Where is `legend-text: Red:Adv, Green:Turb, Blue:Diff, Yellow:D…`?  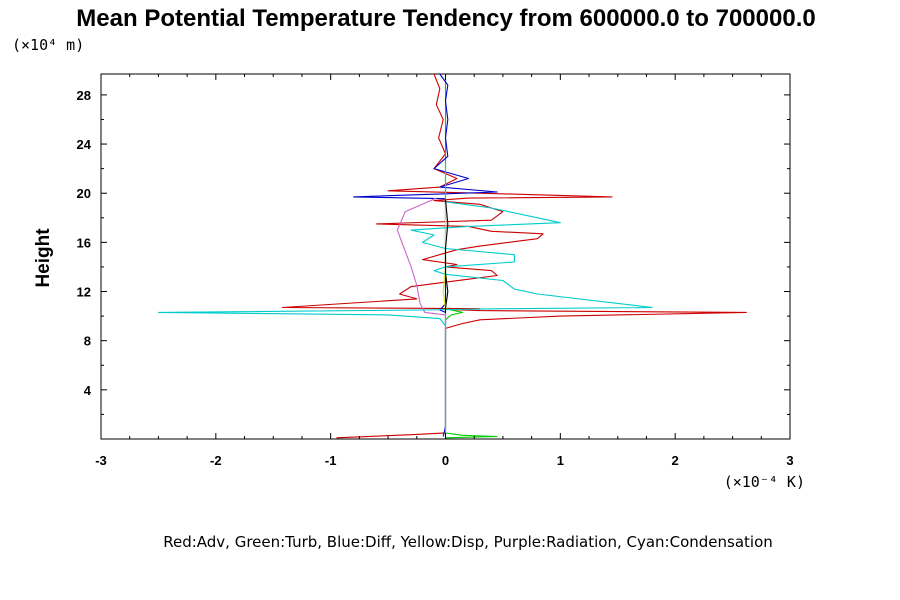 legend-text: Red:Adv, Green:Turb, Blue:Diff, Yellow:D… is located at coordinates (468, 542).